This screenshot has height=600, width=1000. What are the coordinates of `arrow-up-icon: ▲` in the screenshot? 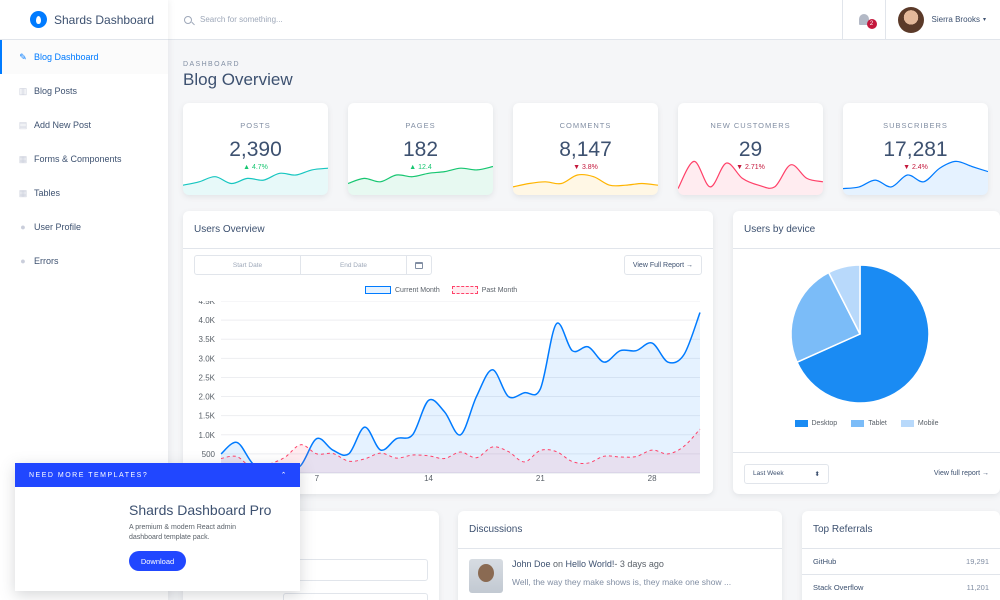 It's located at (414, 167).